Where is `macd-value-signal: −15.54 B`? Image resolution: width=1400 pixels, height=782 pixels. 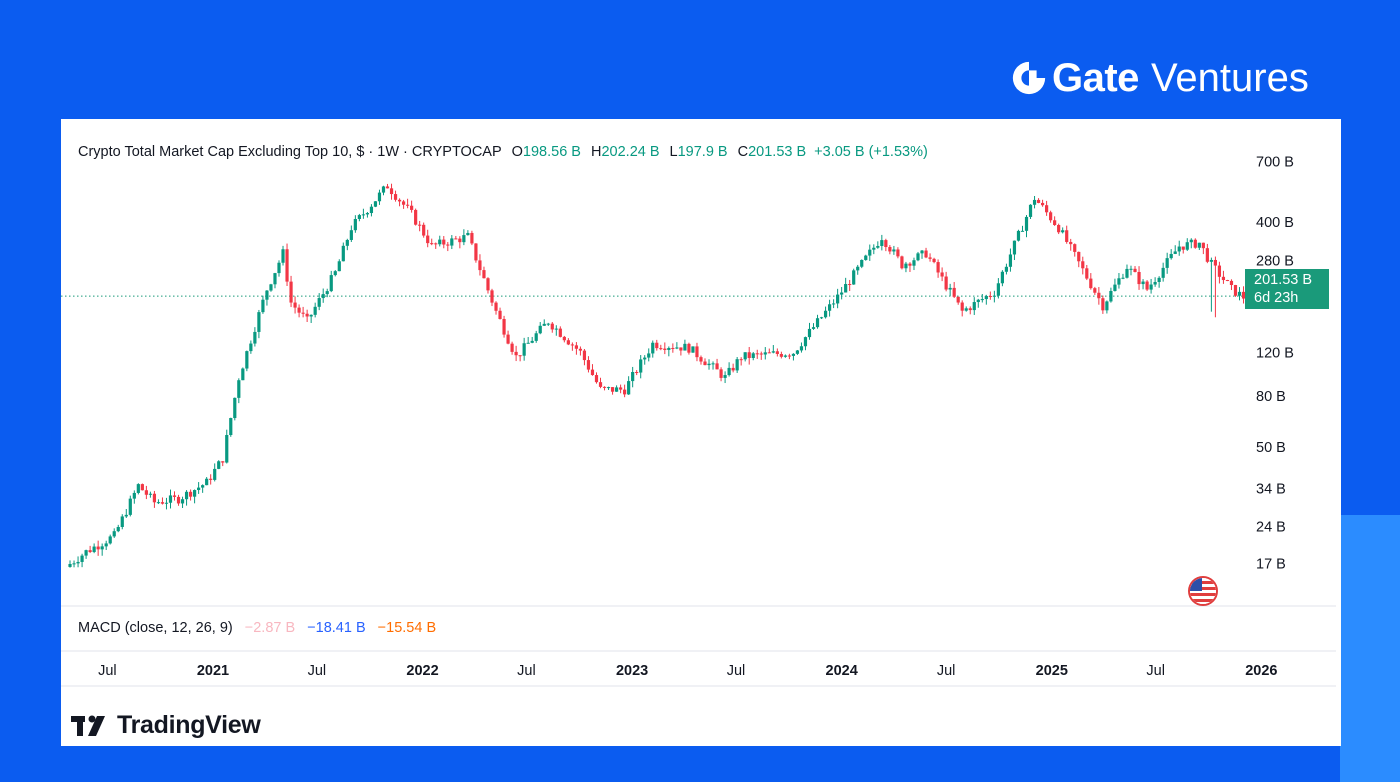
macd-value-signal: −15.54 B is located at coordinates (407, 628).